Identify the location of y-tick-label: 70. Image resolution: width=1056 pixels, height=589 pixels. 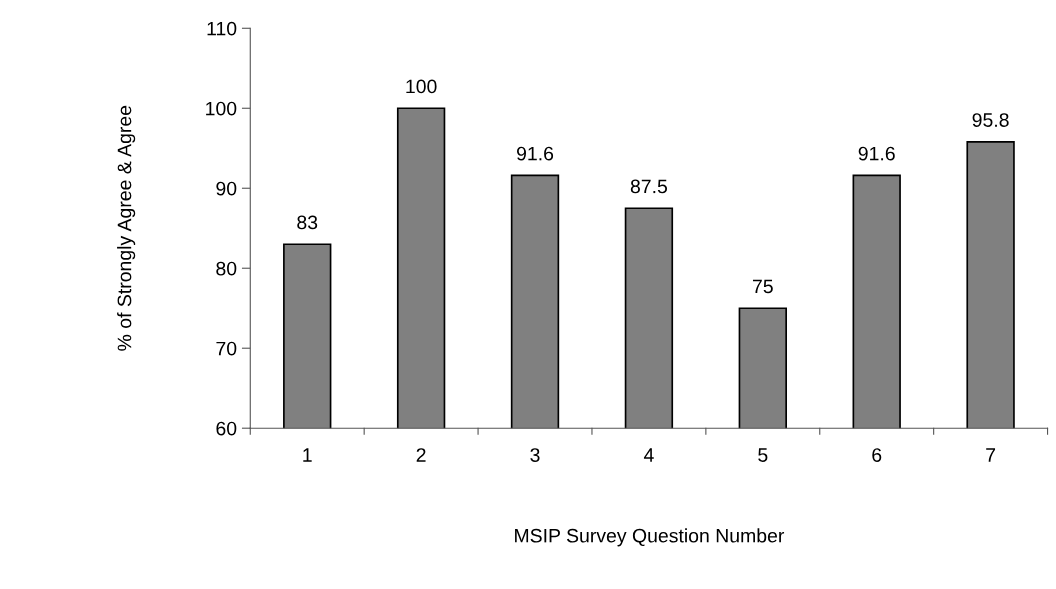
(226, 348).